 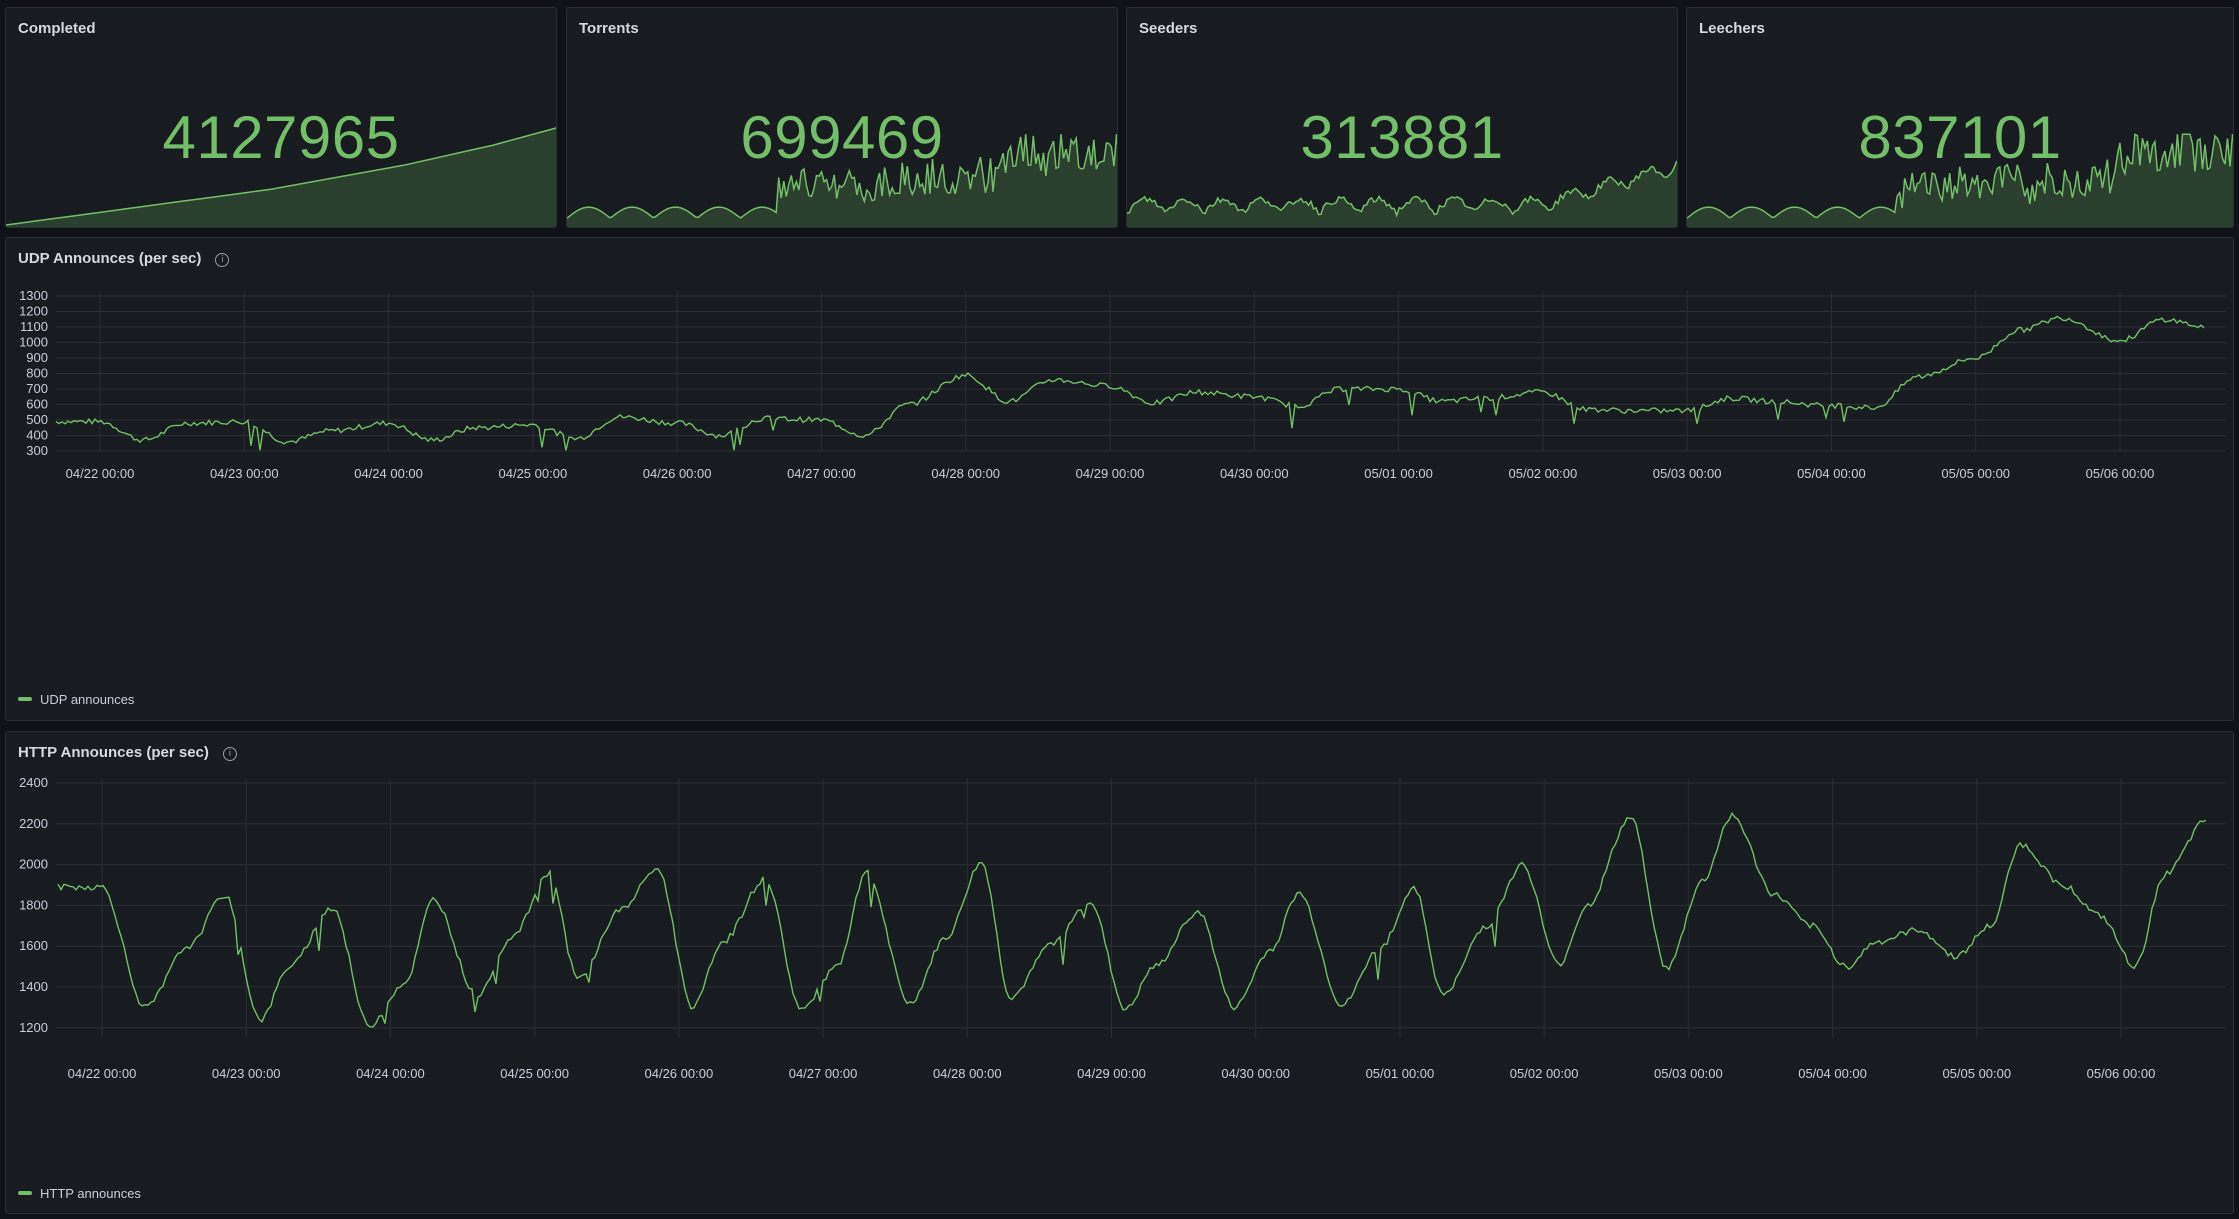 What do you see at coordinates (33, 864) in the screenshot?
I see `y-tick-label: 2000` at bounding box center [33, 864].